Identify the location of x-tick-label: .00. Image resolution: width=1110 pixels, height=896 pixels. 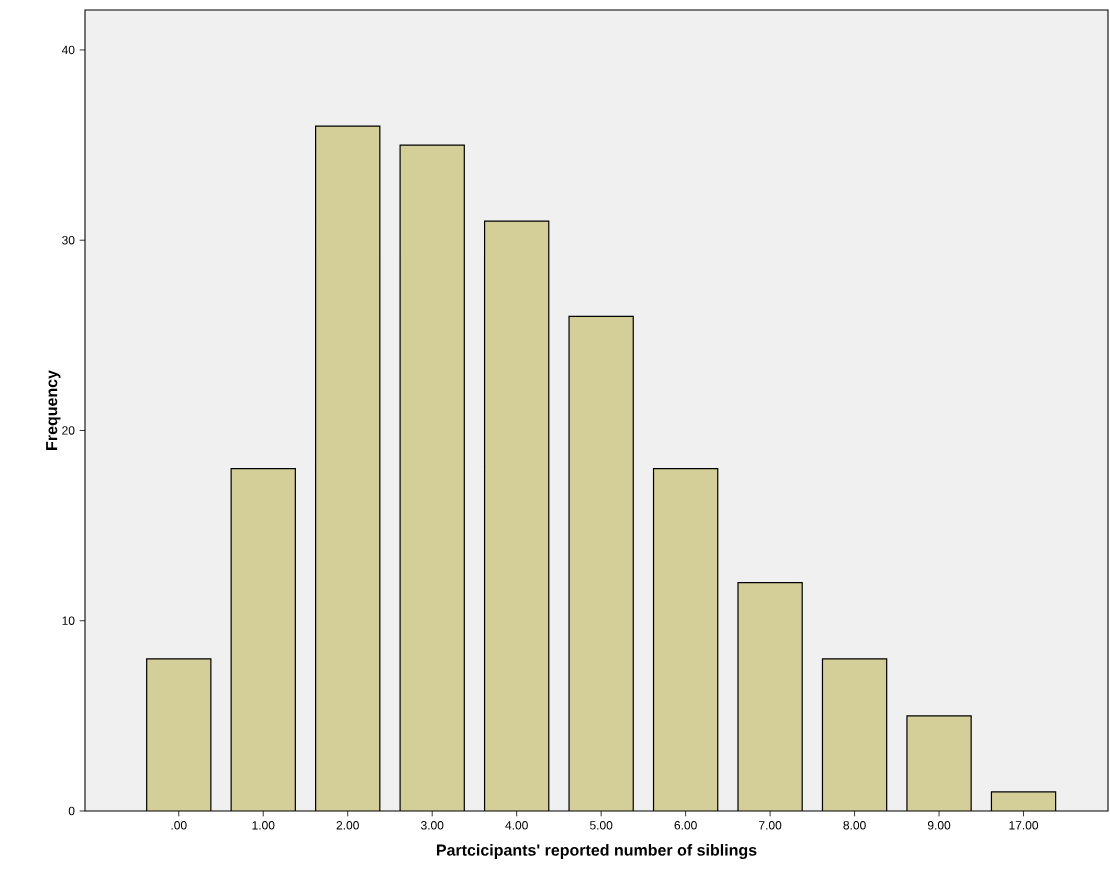
(179, 825).